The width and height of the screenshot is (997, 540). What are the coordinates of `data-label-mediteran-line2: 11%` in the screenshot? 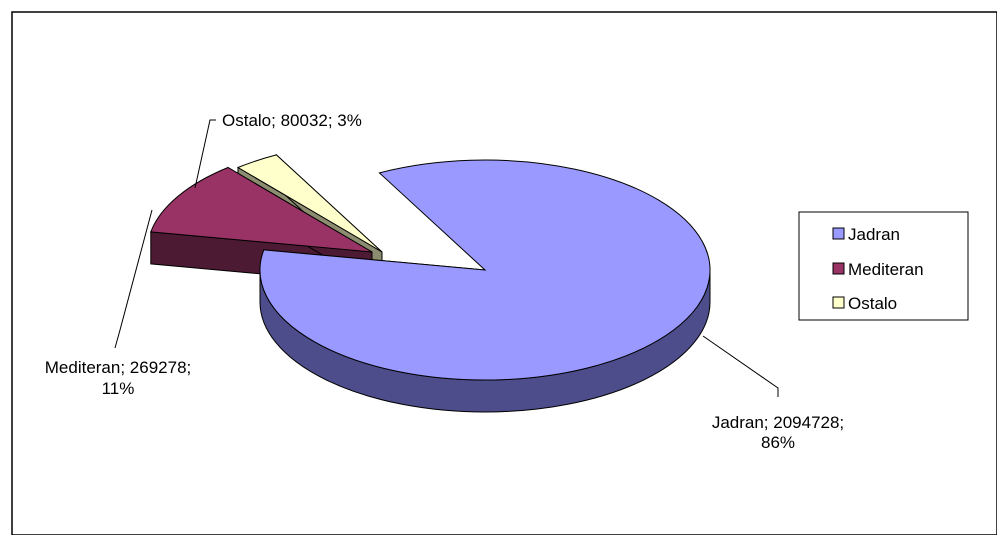 It's located at (118, 388).